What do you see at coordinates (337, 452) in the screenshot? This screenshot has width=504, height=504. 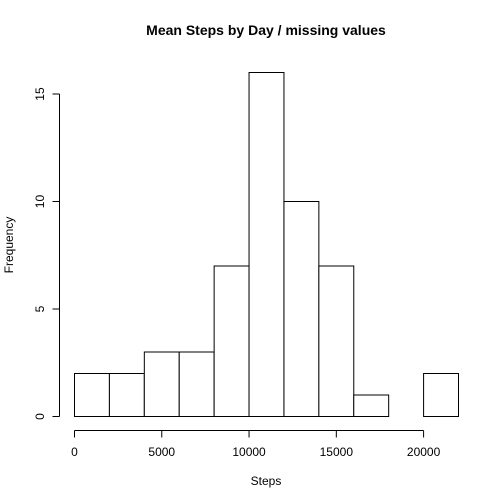 I see `x-tick-label: 15000` at bounding box center [337, 452].